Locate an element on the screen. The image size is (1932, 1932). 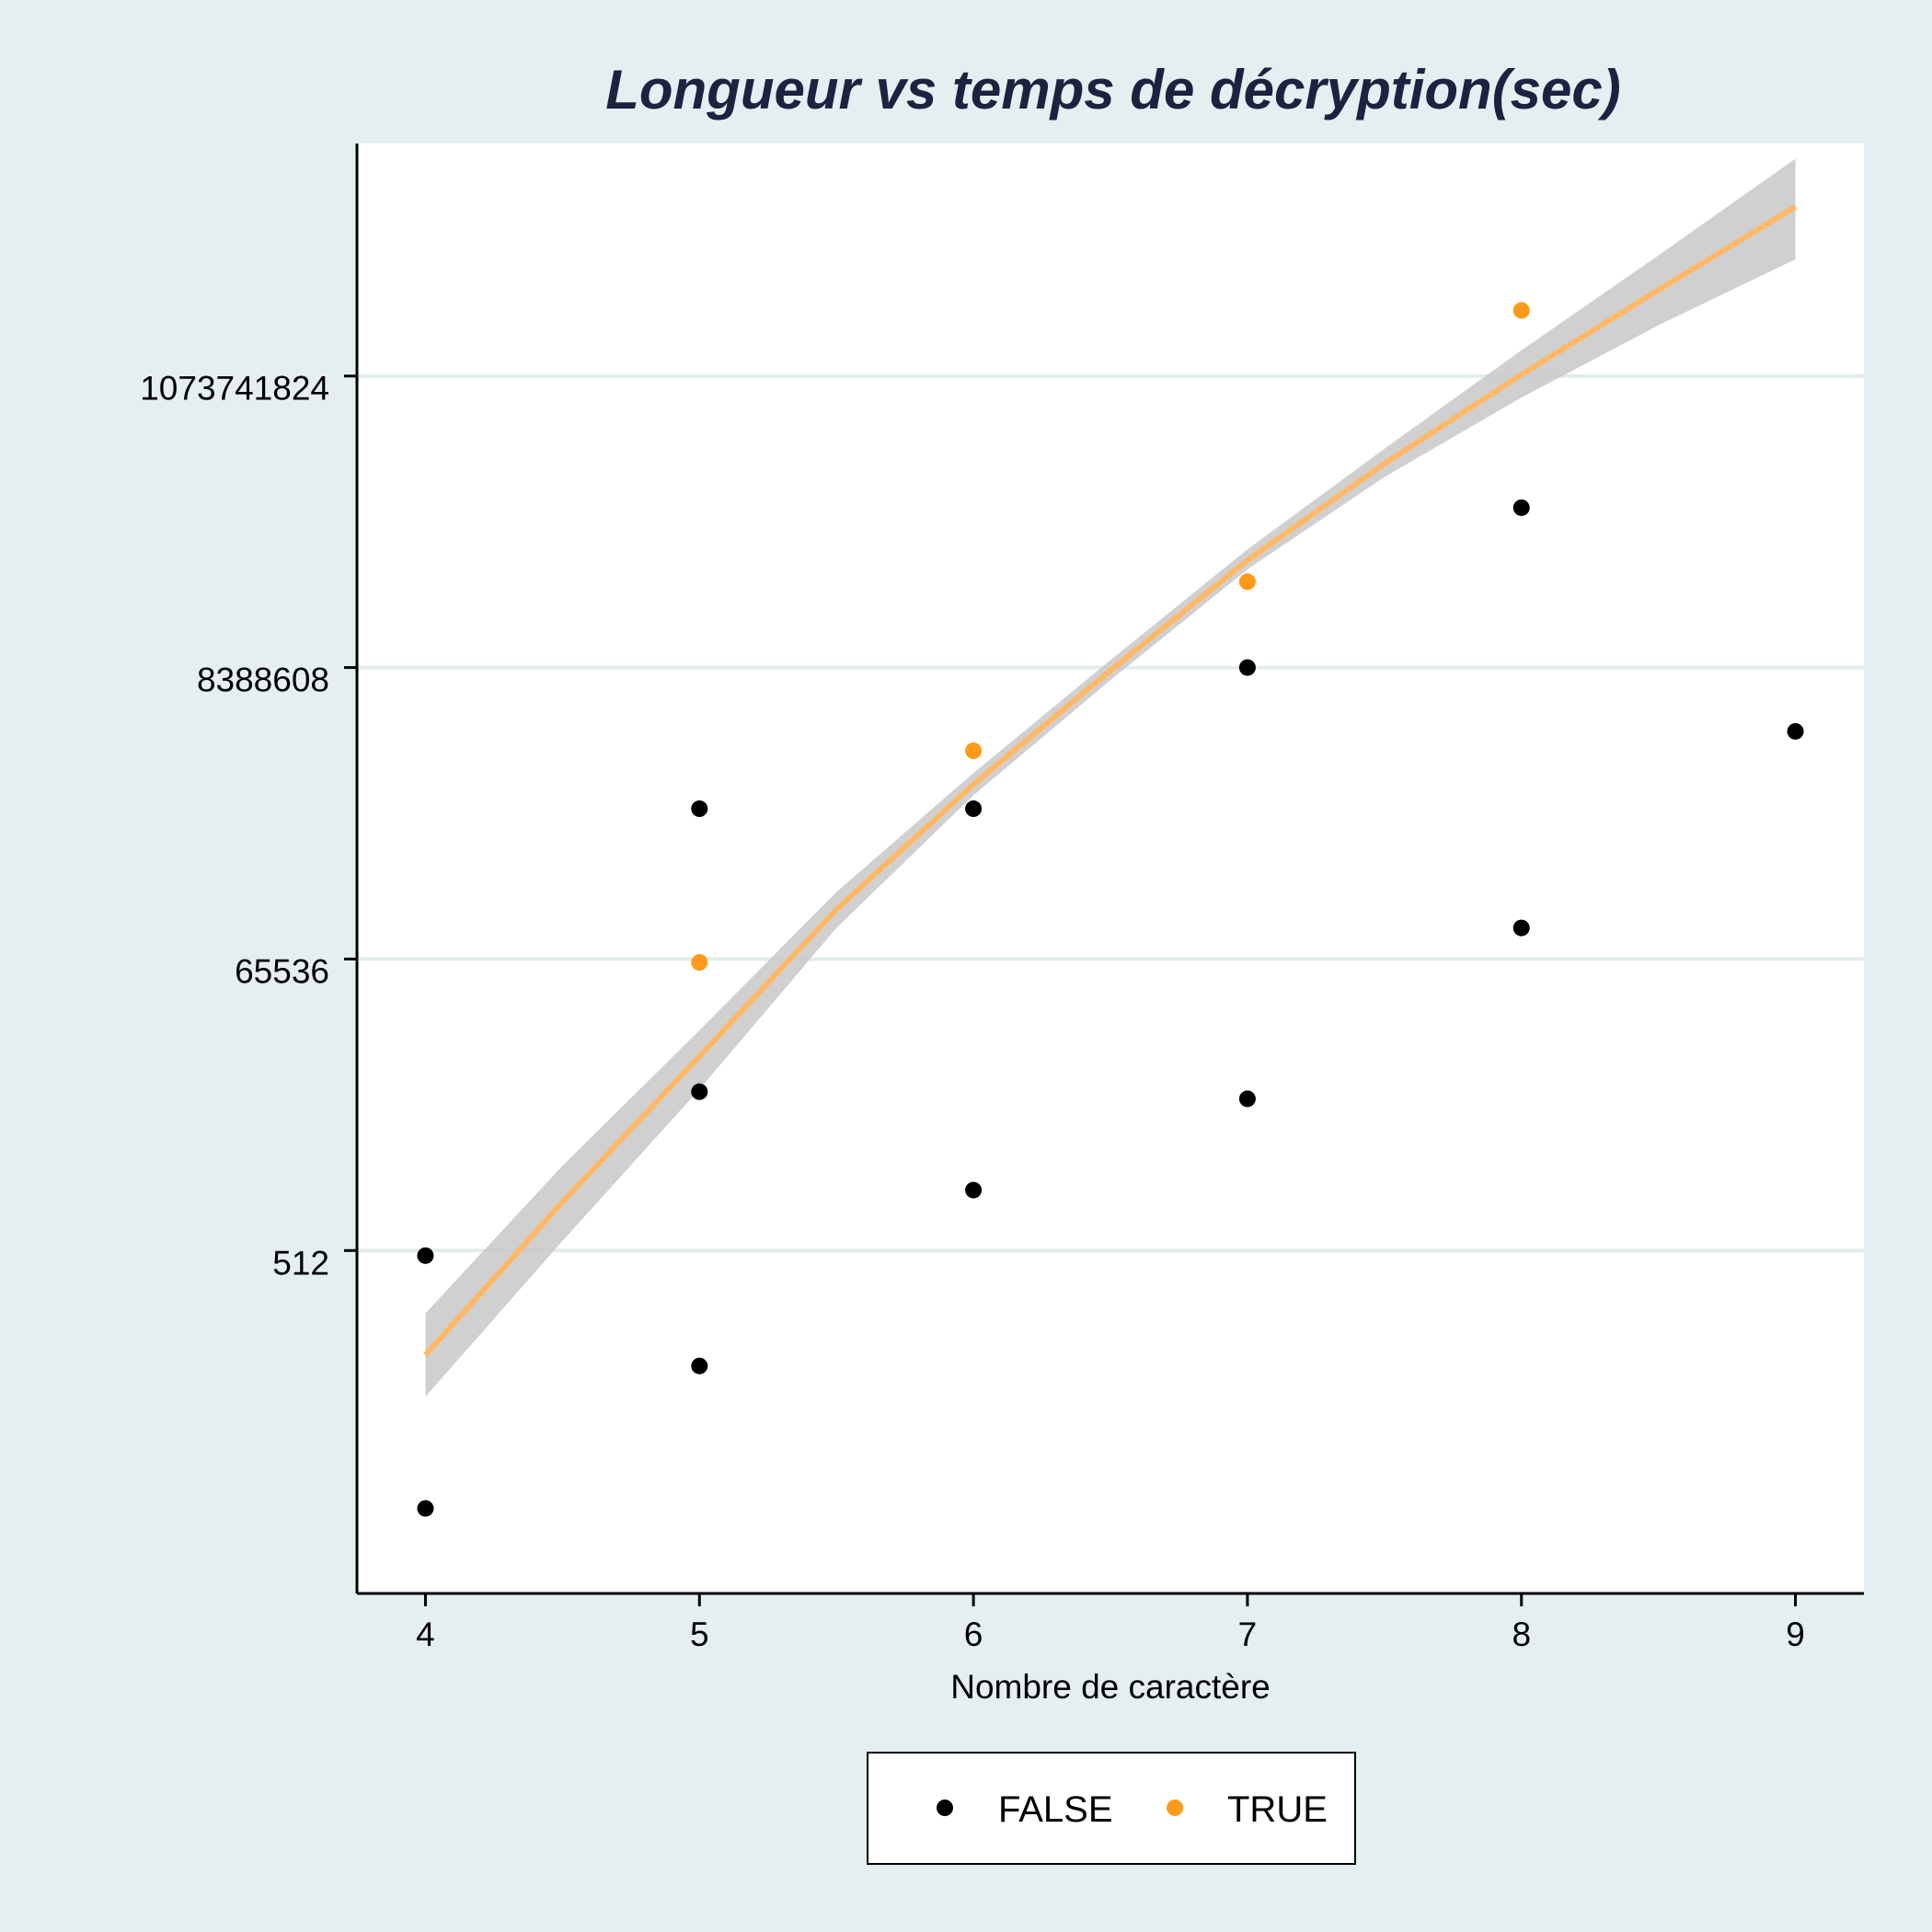
x-tick-label: 8 is located at coordinates (1521, 1634).